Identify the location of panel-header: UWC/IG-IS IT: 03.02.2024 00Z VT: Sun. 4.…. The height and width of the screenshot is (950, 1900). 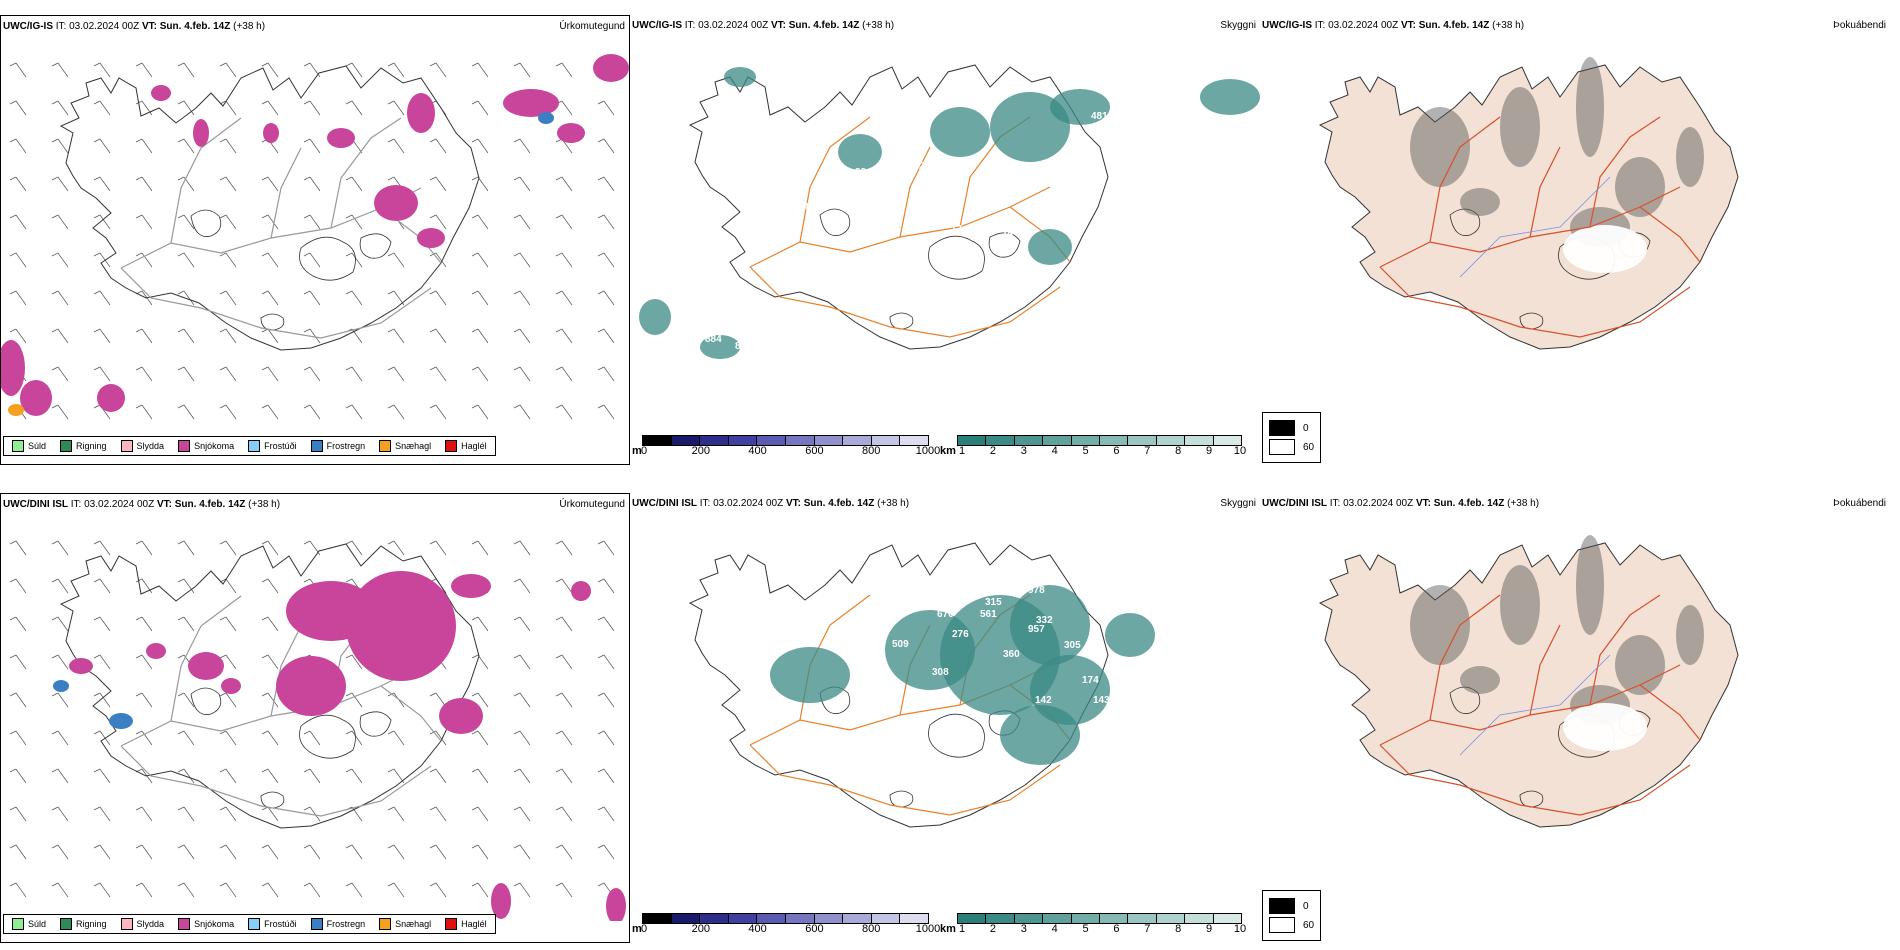
(763, 25).